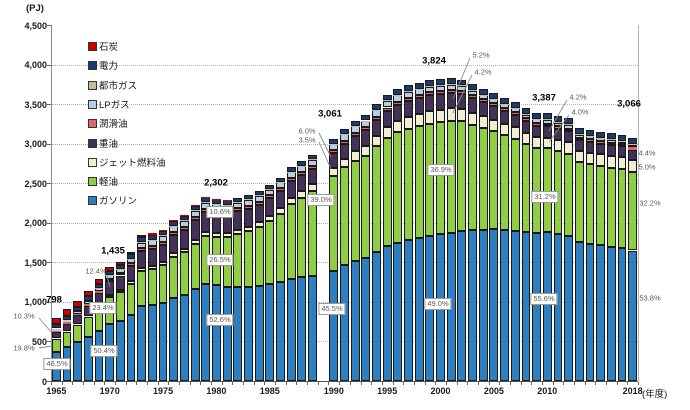 This screenshot has height=410, width=690. What do you see at coordinates (537, 131) in the screenshot?
I see `heavy_oil-segment-2009` at bounding box center [537, 131].